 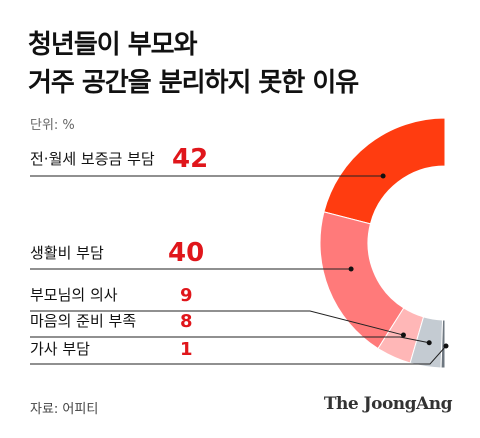 I want to click on category-label-1: 전·월세 보증금 부담, so click(x=92, y=159).